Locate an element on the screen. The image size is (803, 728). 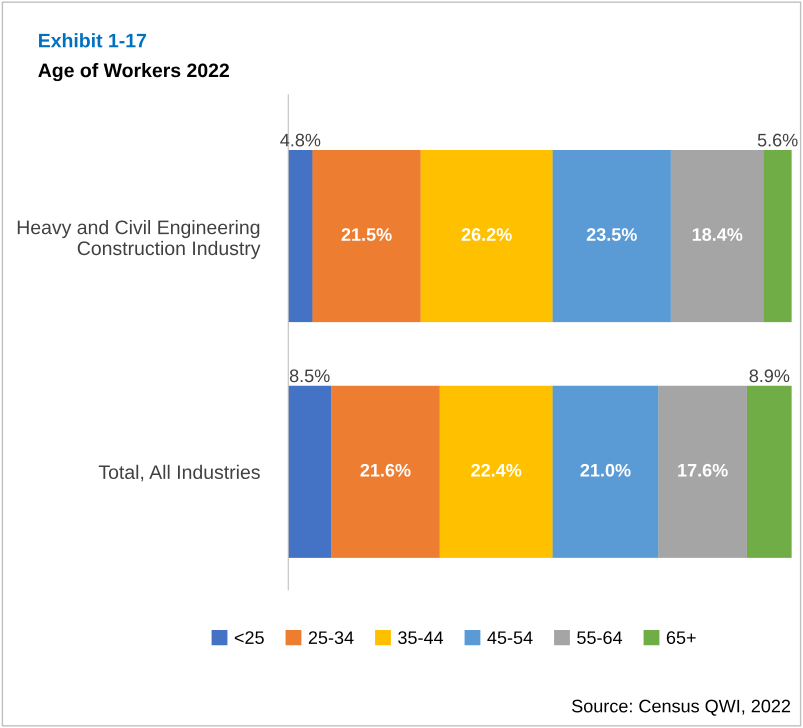
y-tick-label: Heavy and Civil Engineering Construction Industry is located at coordinates (139, 240).